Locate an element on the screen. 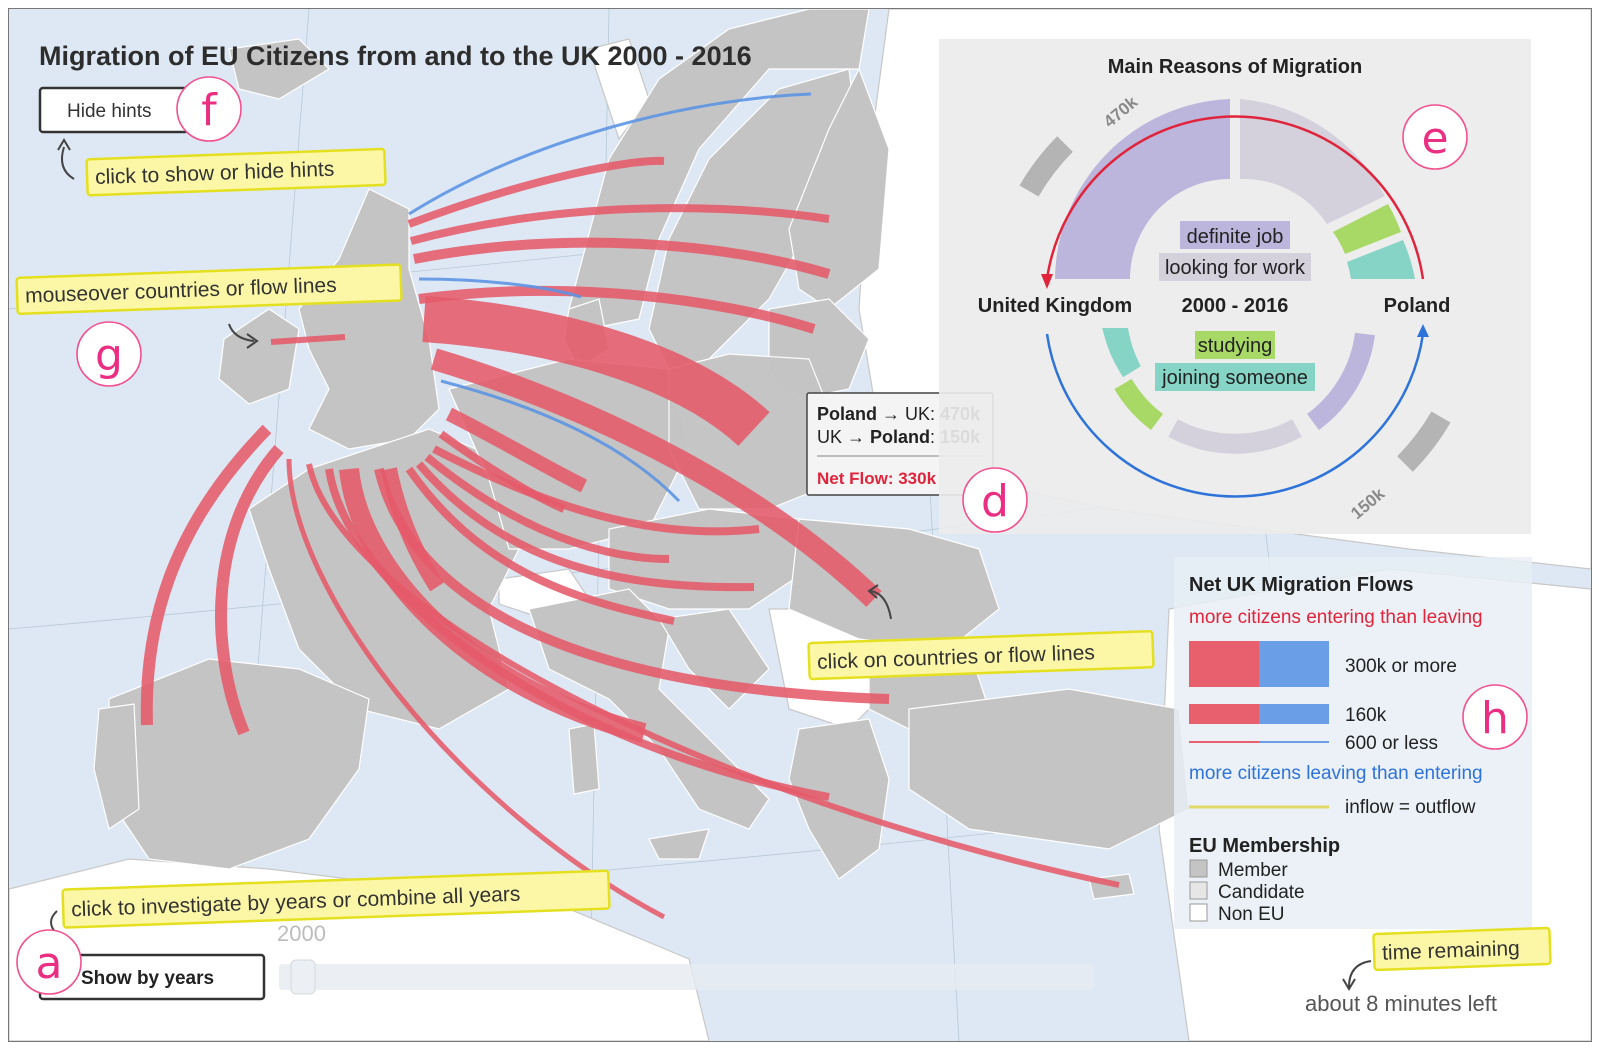  flow-romania is located at coordinates (656, 477).